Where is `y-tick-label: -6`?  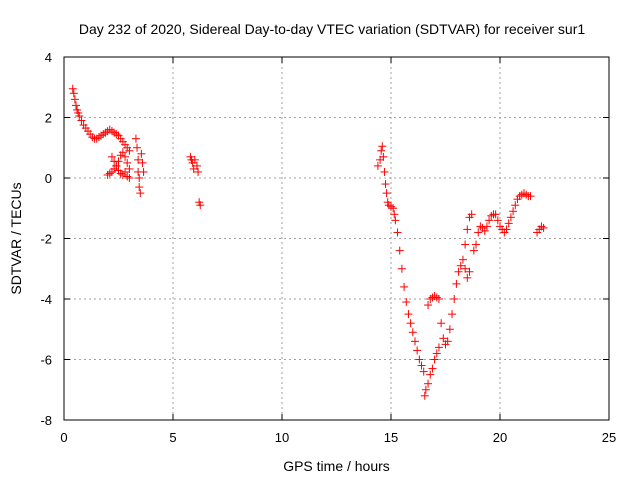 y-tick-label: -6 is located at coordinates (46, 360).